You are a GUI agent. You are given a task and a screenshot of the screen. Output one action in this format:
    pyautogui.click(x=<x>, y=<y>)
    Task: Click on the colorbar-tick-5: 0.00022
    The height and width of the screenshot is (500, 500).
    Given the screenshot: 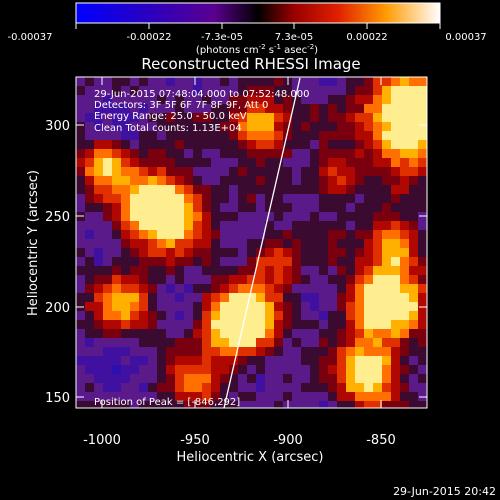 What is the action you would take?
    pyautogui.click(x=366, y=37)
    